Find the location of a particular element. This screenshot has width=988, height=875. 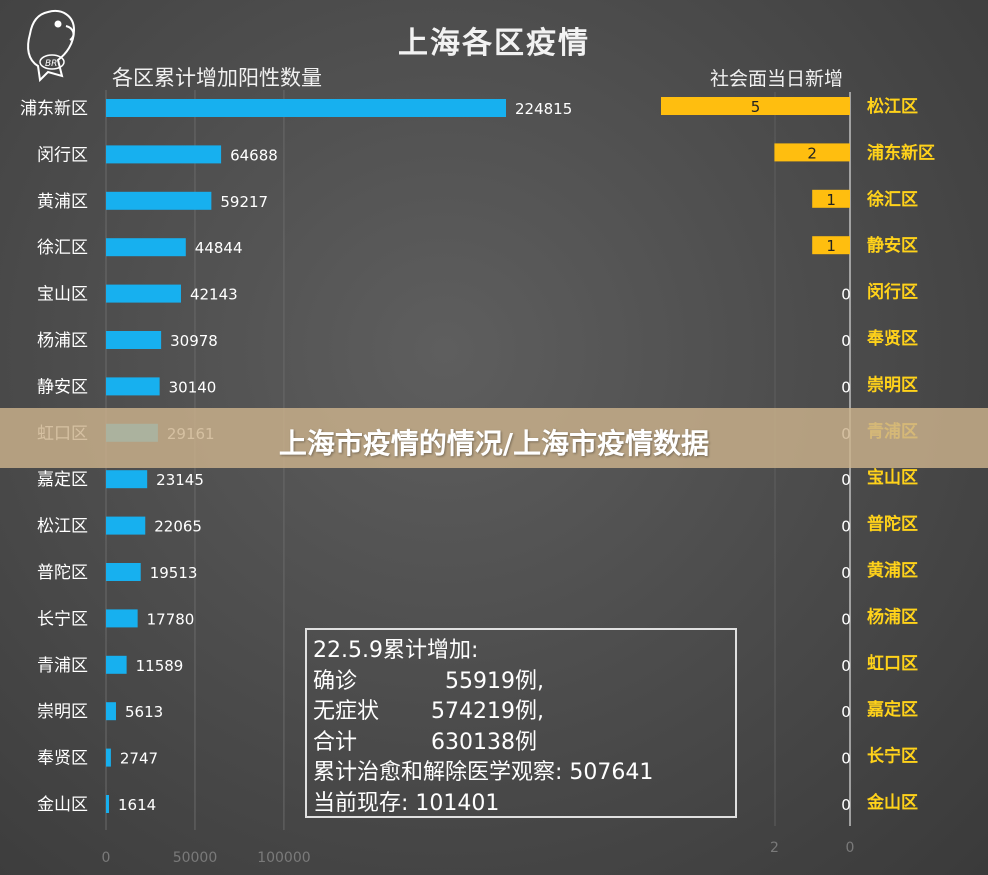

left-data-label: 44844 is located at coordinates (219, 248).